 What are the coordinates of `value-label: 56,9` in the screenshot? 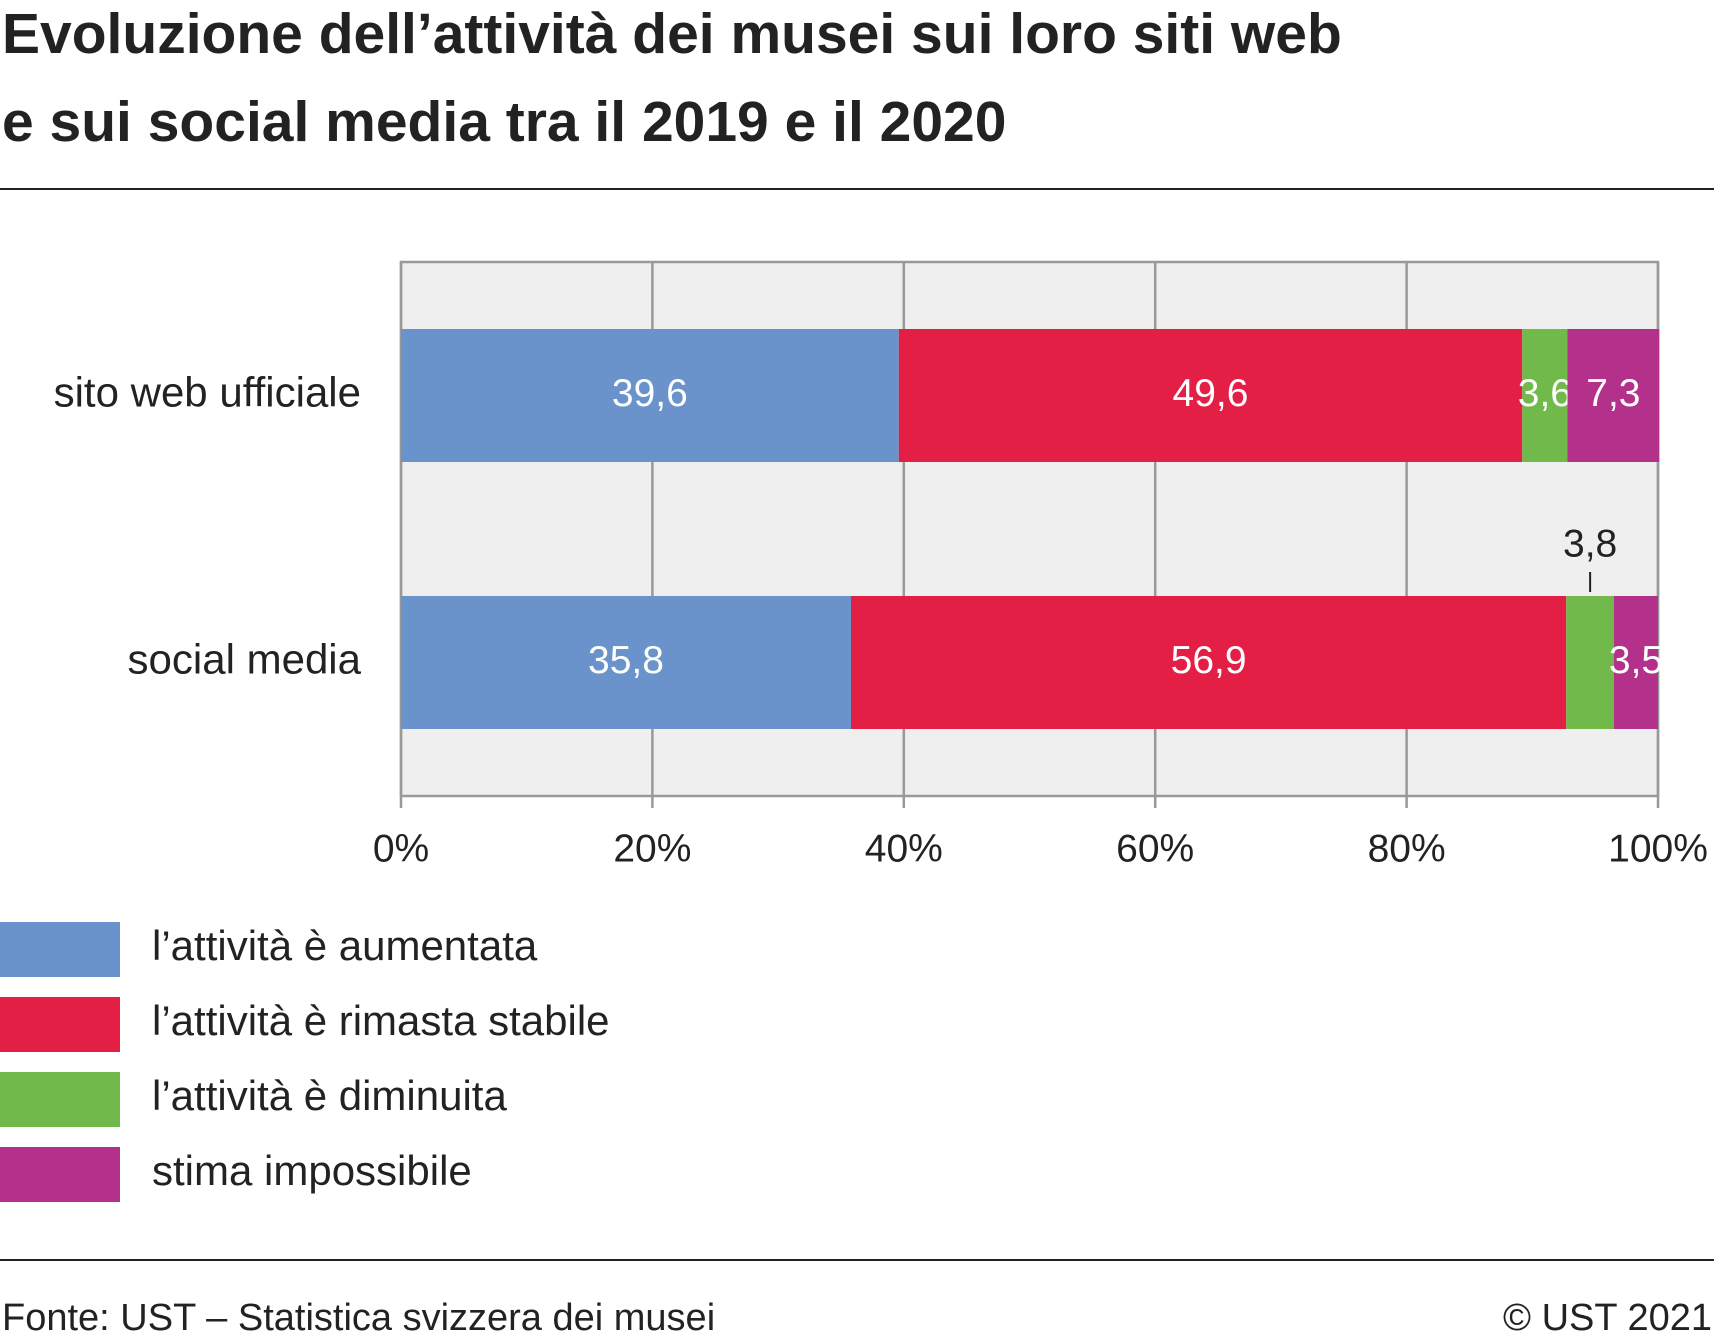 It's located at (1209, 660).